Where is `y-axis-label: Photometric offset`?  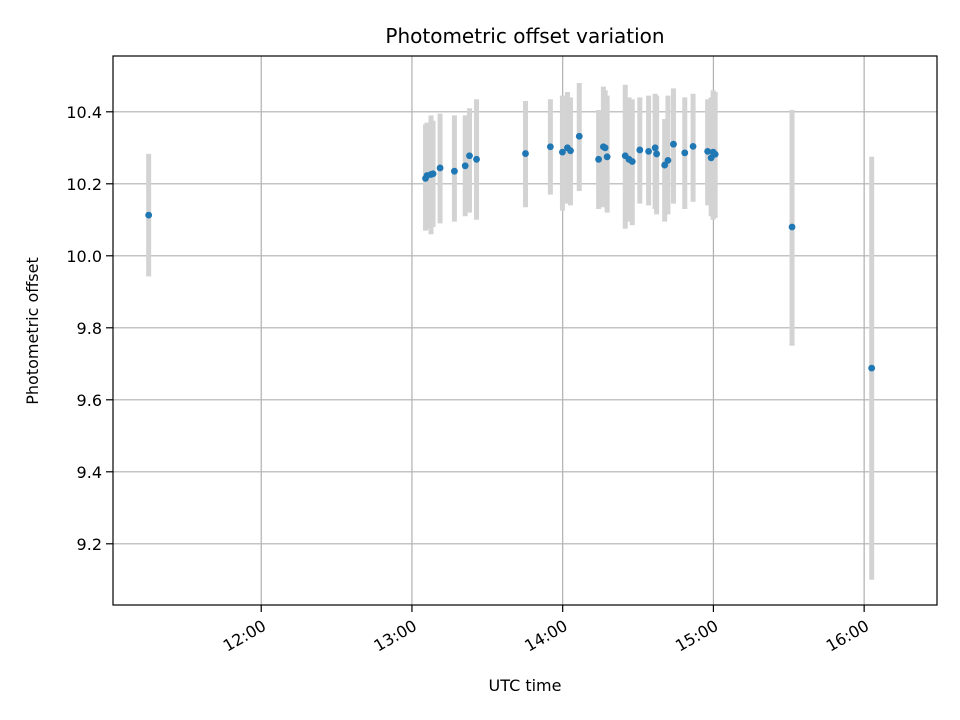 y-axis-label: Photometric offset is located at coordinates (32, 331).